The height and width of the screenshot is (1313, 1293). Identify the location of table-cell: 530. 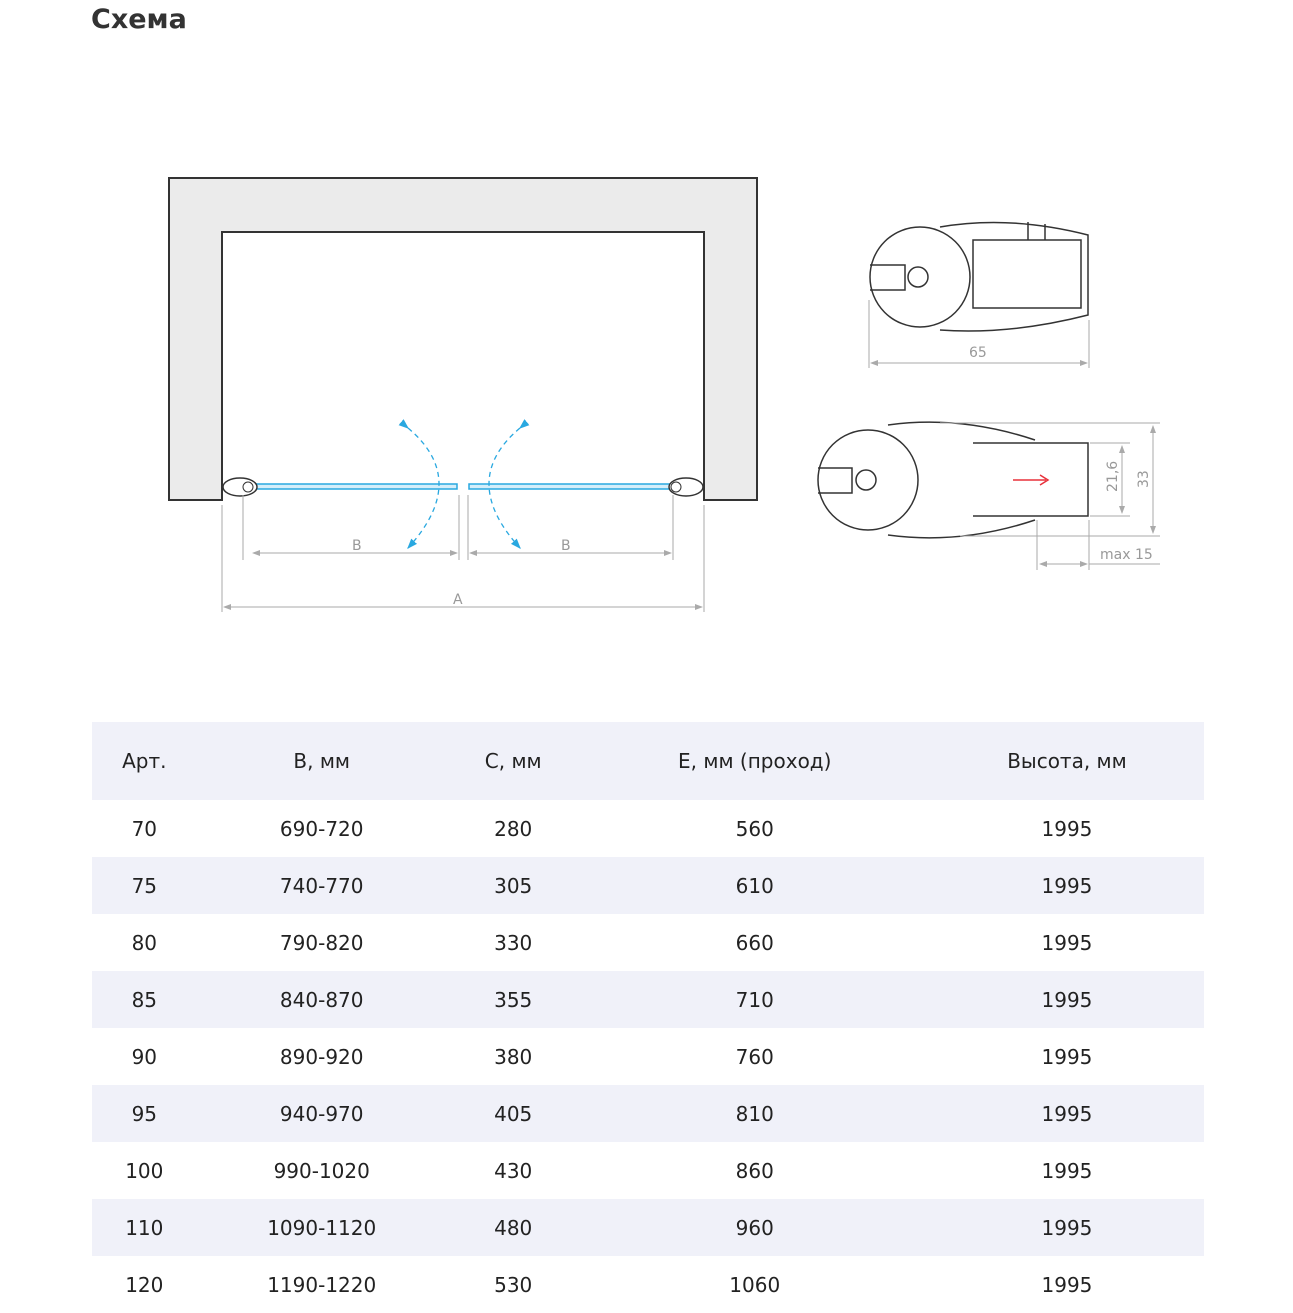
(513, 1284).